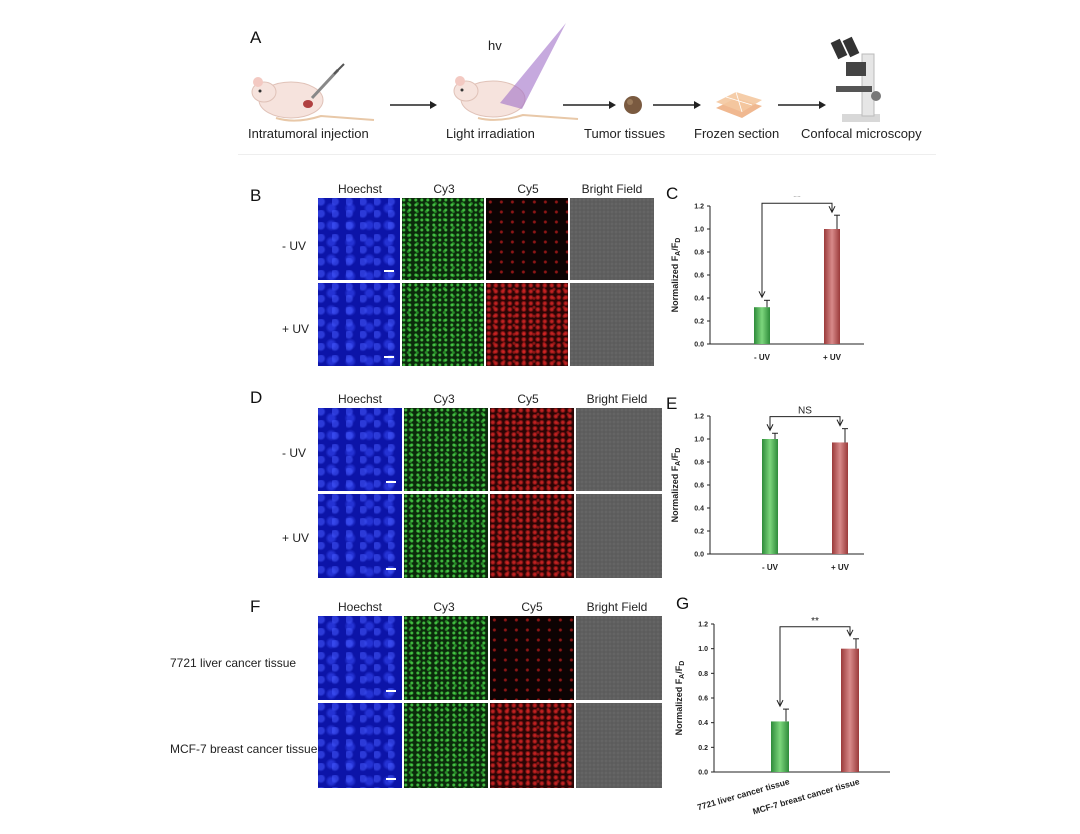 This screenshot has width=1080, height=834. Describe the element at coordinates (490, 133) in the screenshot. I see `step-label: Light irradiation` at that location.